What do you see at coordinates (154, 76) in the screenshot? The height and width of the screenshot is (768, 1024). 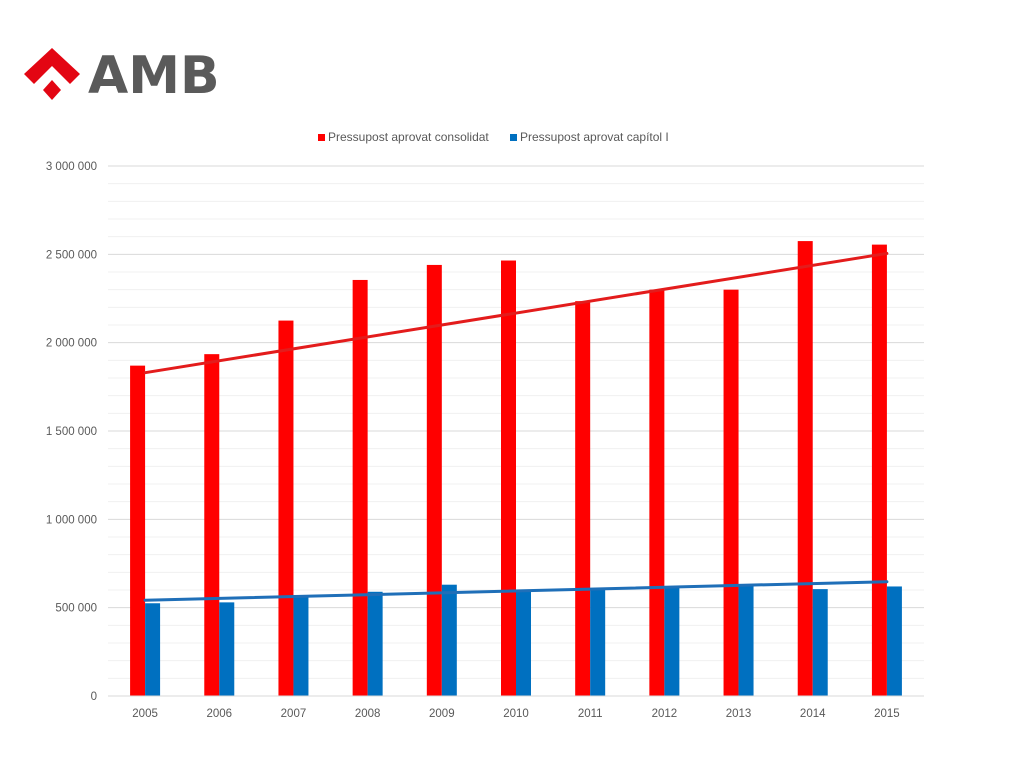 I see `amb-logo-text: AMB` at bounding box center [154, 76].